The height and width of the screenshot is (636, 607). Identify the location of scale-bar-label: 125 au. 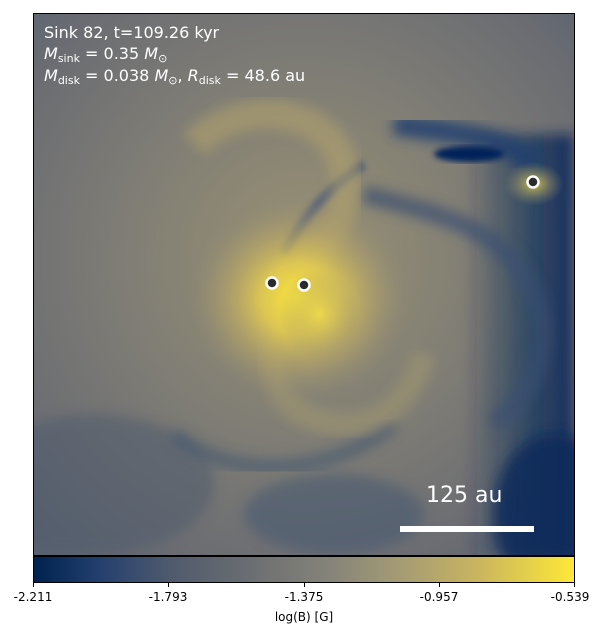
(464, 495).